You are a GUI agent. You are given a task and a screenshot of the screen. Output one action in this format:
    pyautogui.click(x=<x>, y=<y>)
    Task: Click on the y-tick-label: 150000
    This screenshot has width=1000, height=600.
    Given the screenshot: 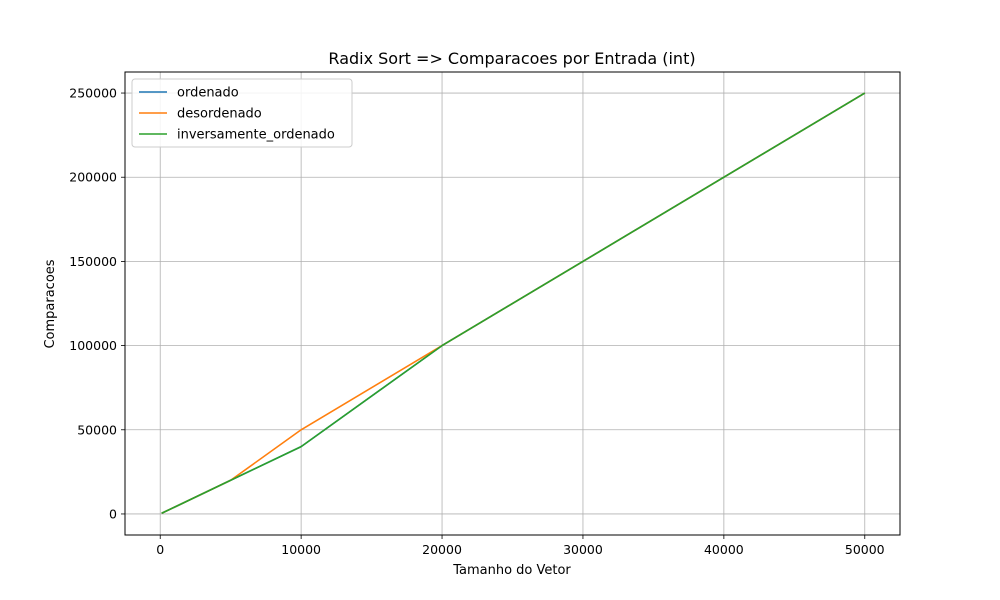 What is the action you would take?
    pyautogui.click(x=93, y=261)
    